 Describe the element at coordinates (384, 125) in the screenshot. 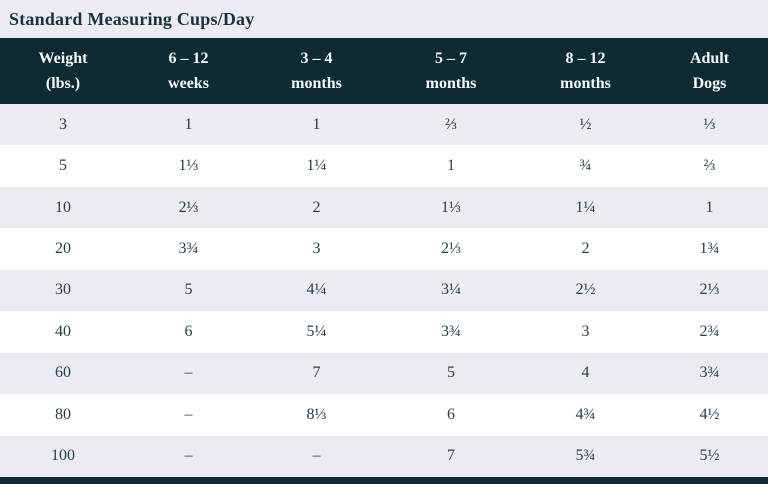

I see `table-row: 3 1 1 ⅔ ½ ⅓` at that location.